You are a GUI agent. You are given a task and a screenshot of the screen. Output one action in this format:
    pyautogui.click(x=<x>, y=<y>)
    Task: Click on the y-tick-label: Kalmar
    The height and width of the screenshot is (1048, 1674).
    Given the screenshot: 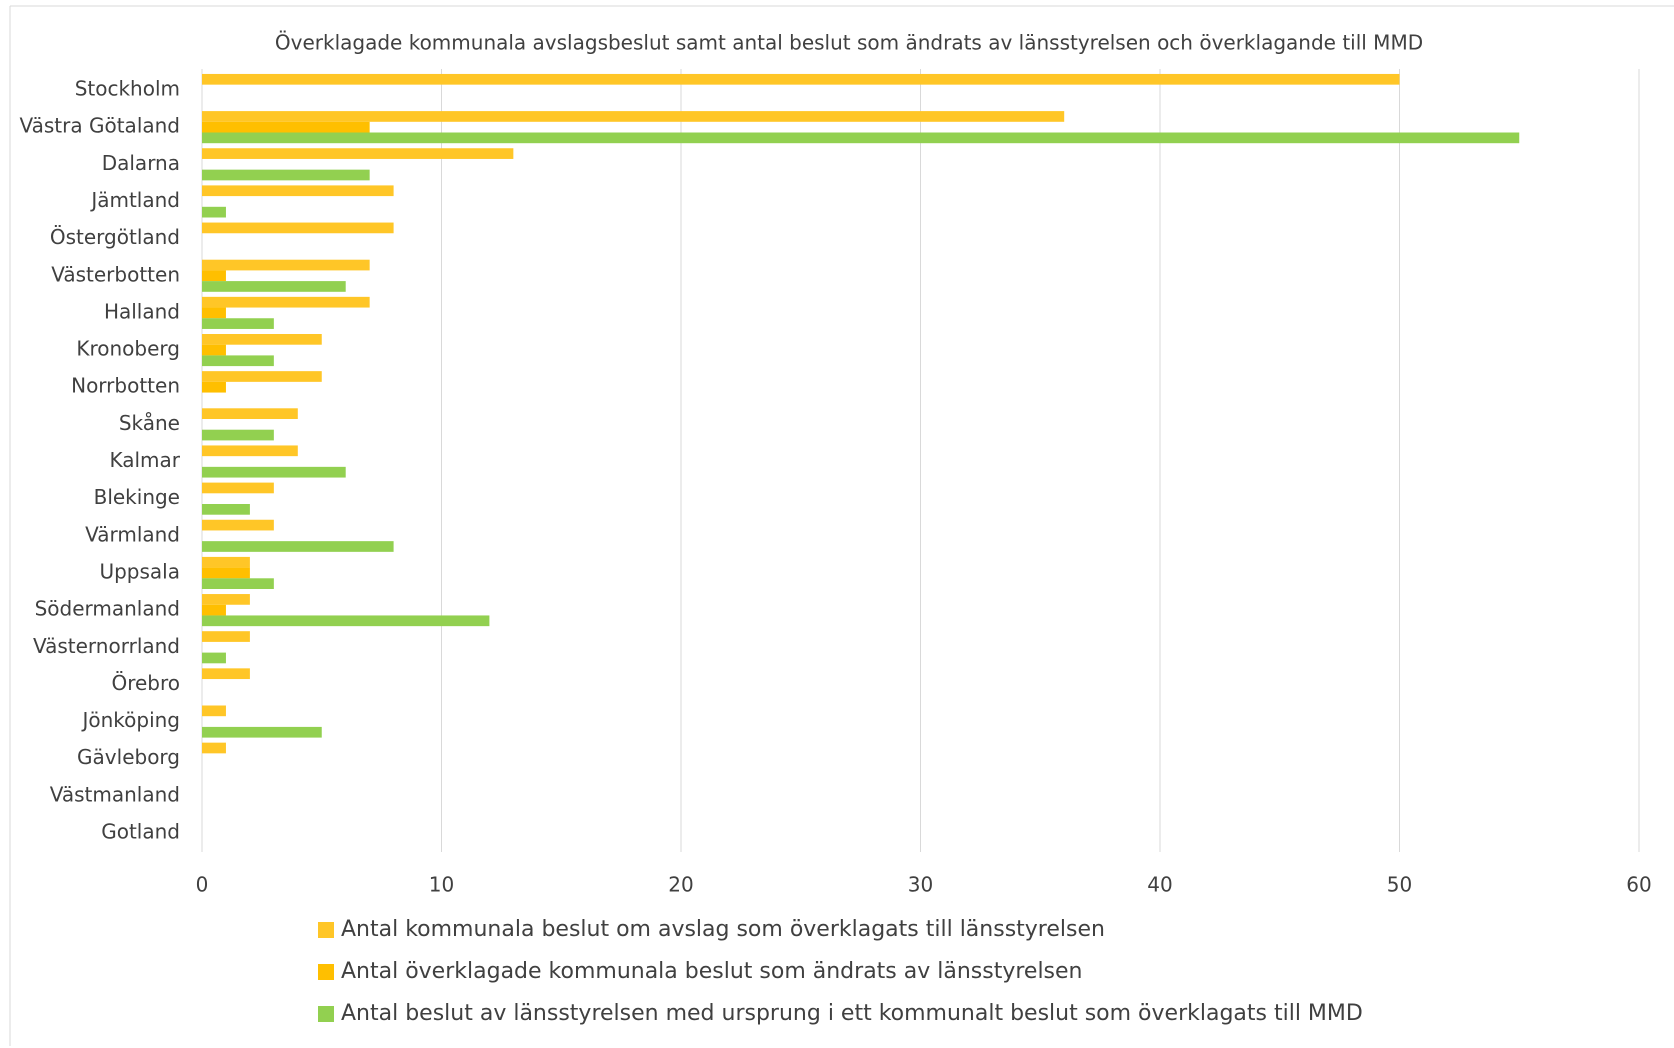 What is the action you would take?
    pyautogui.click(x=144, y=460)
    